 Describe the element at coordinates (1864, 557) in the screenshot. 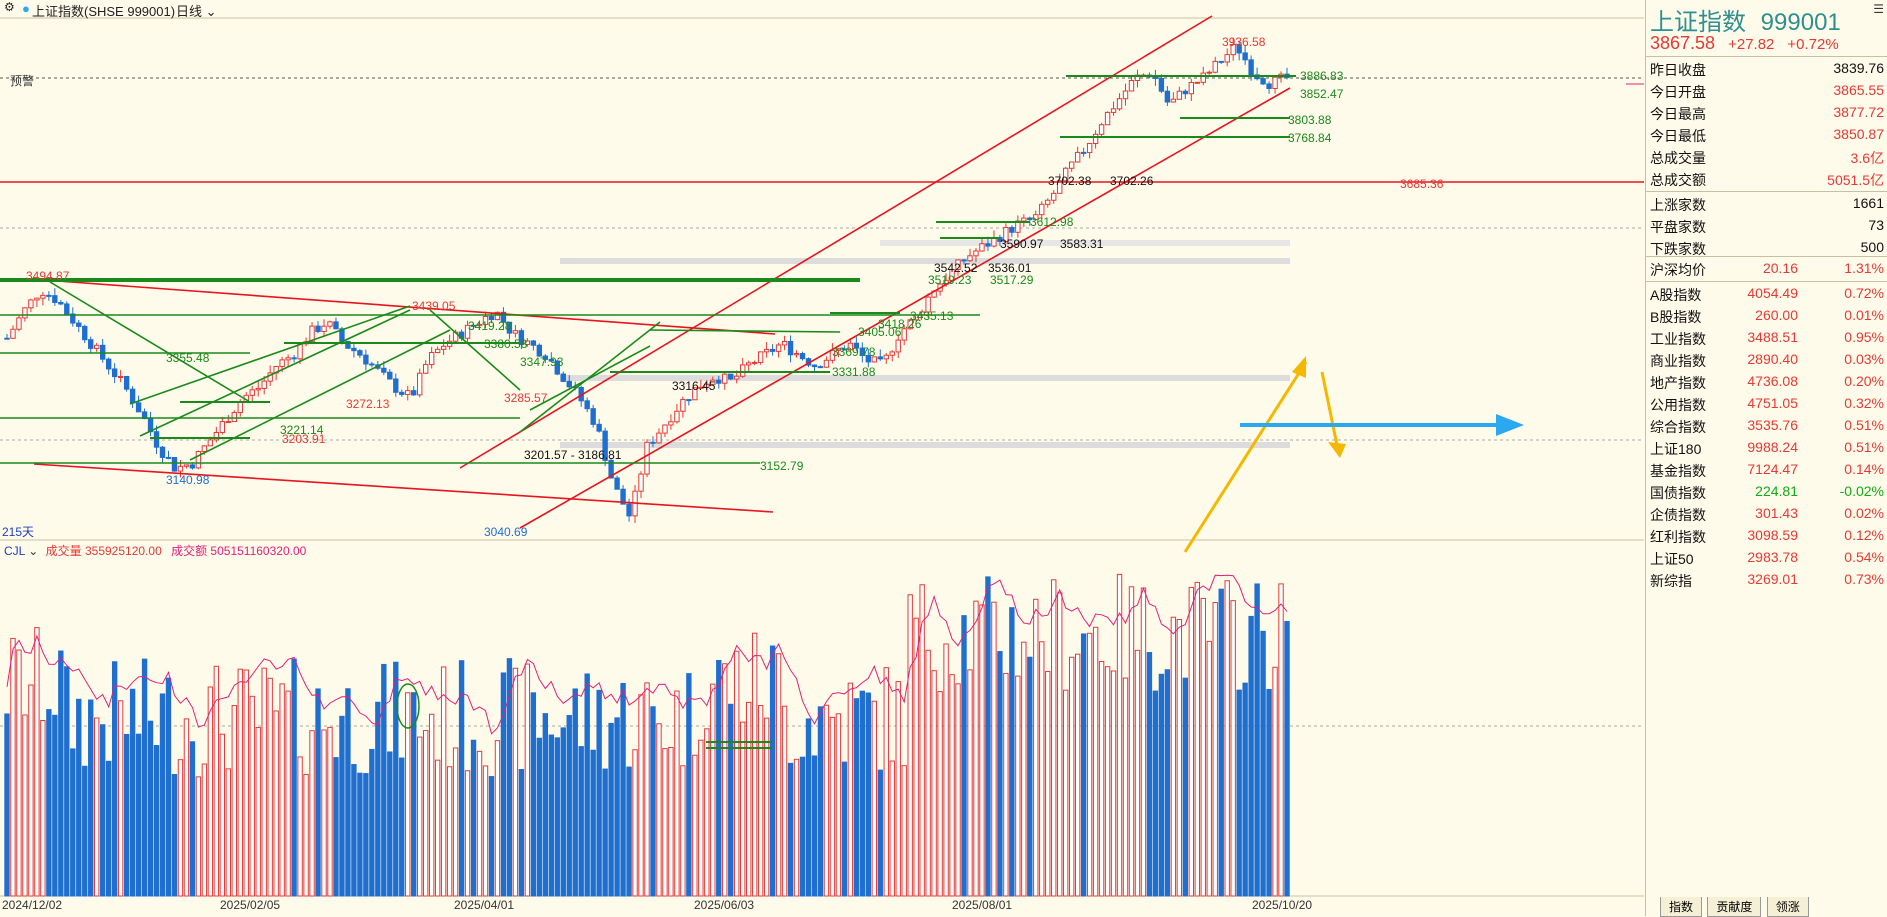

I see `quote-row-pct: 0.54%` at that location.